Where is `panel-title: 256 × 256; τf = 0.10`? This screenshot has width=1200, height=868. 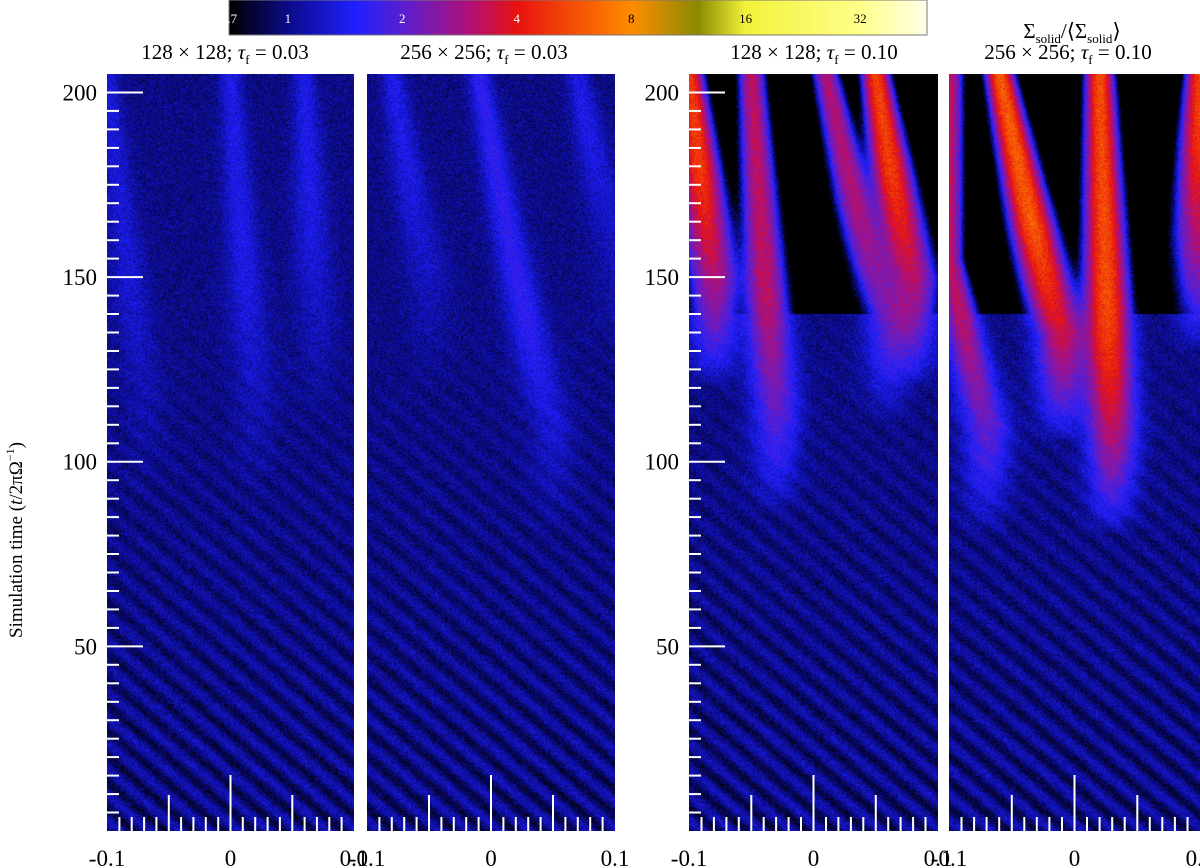 panel-title: 256 × 256; τf = 0.10 is located at coordinates (1067, 53).